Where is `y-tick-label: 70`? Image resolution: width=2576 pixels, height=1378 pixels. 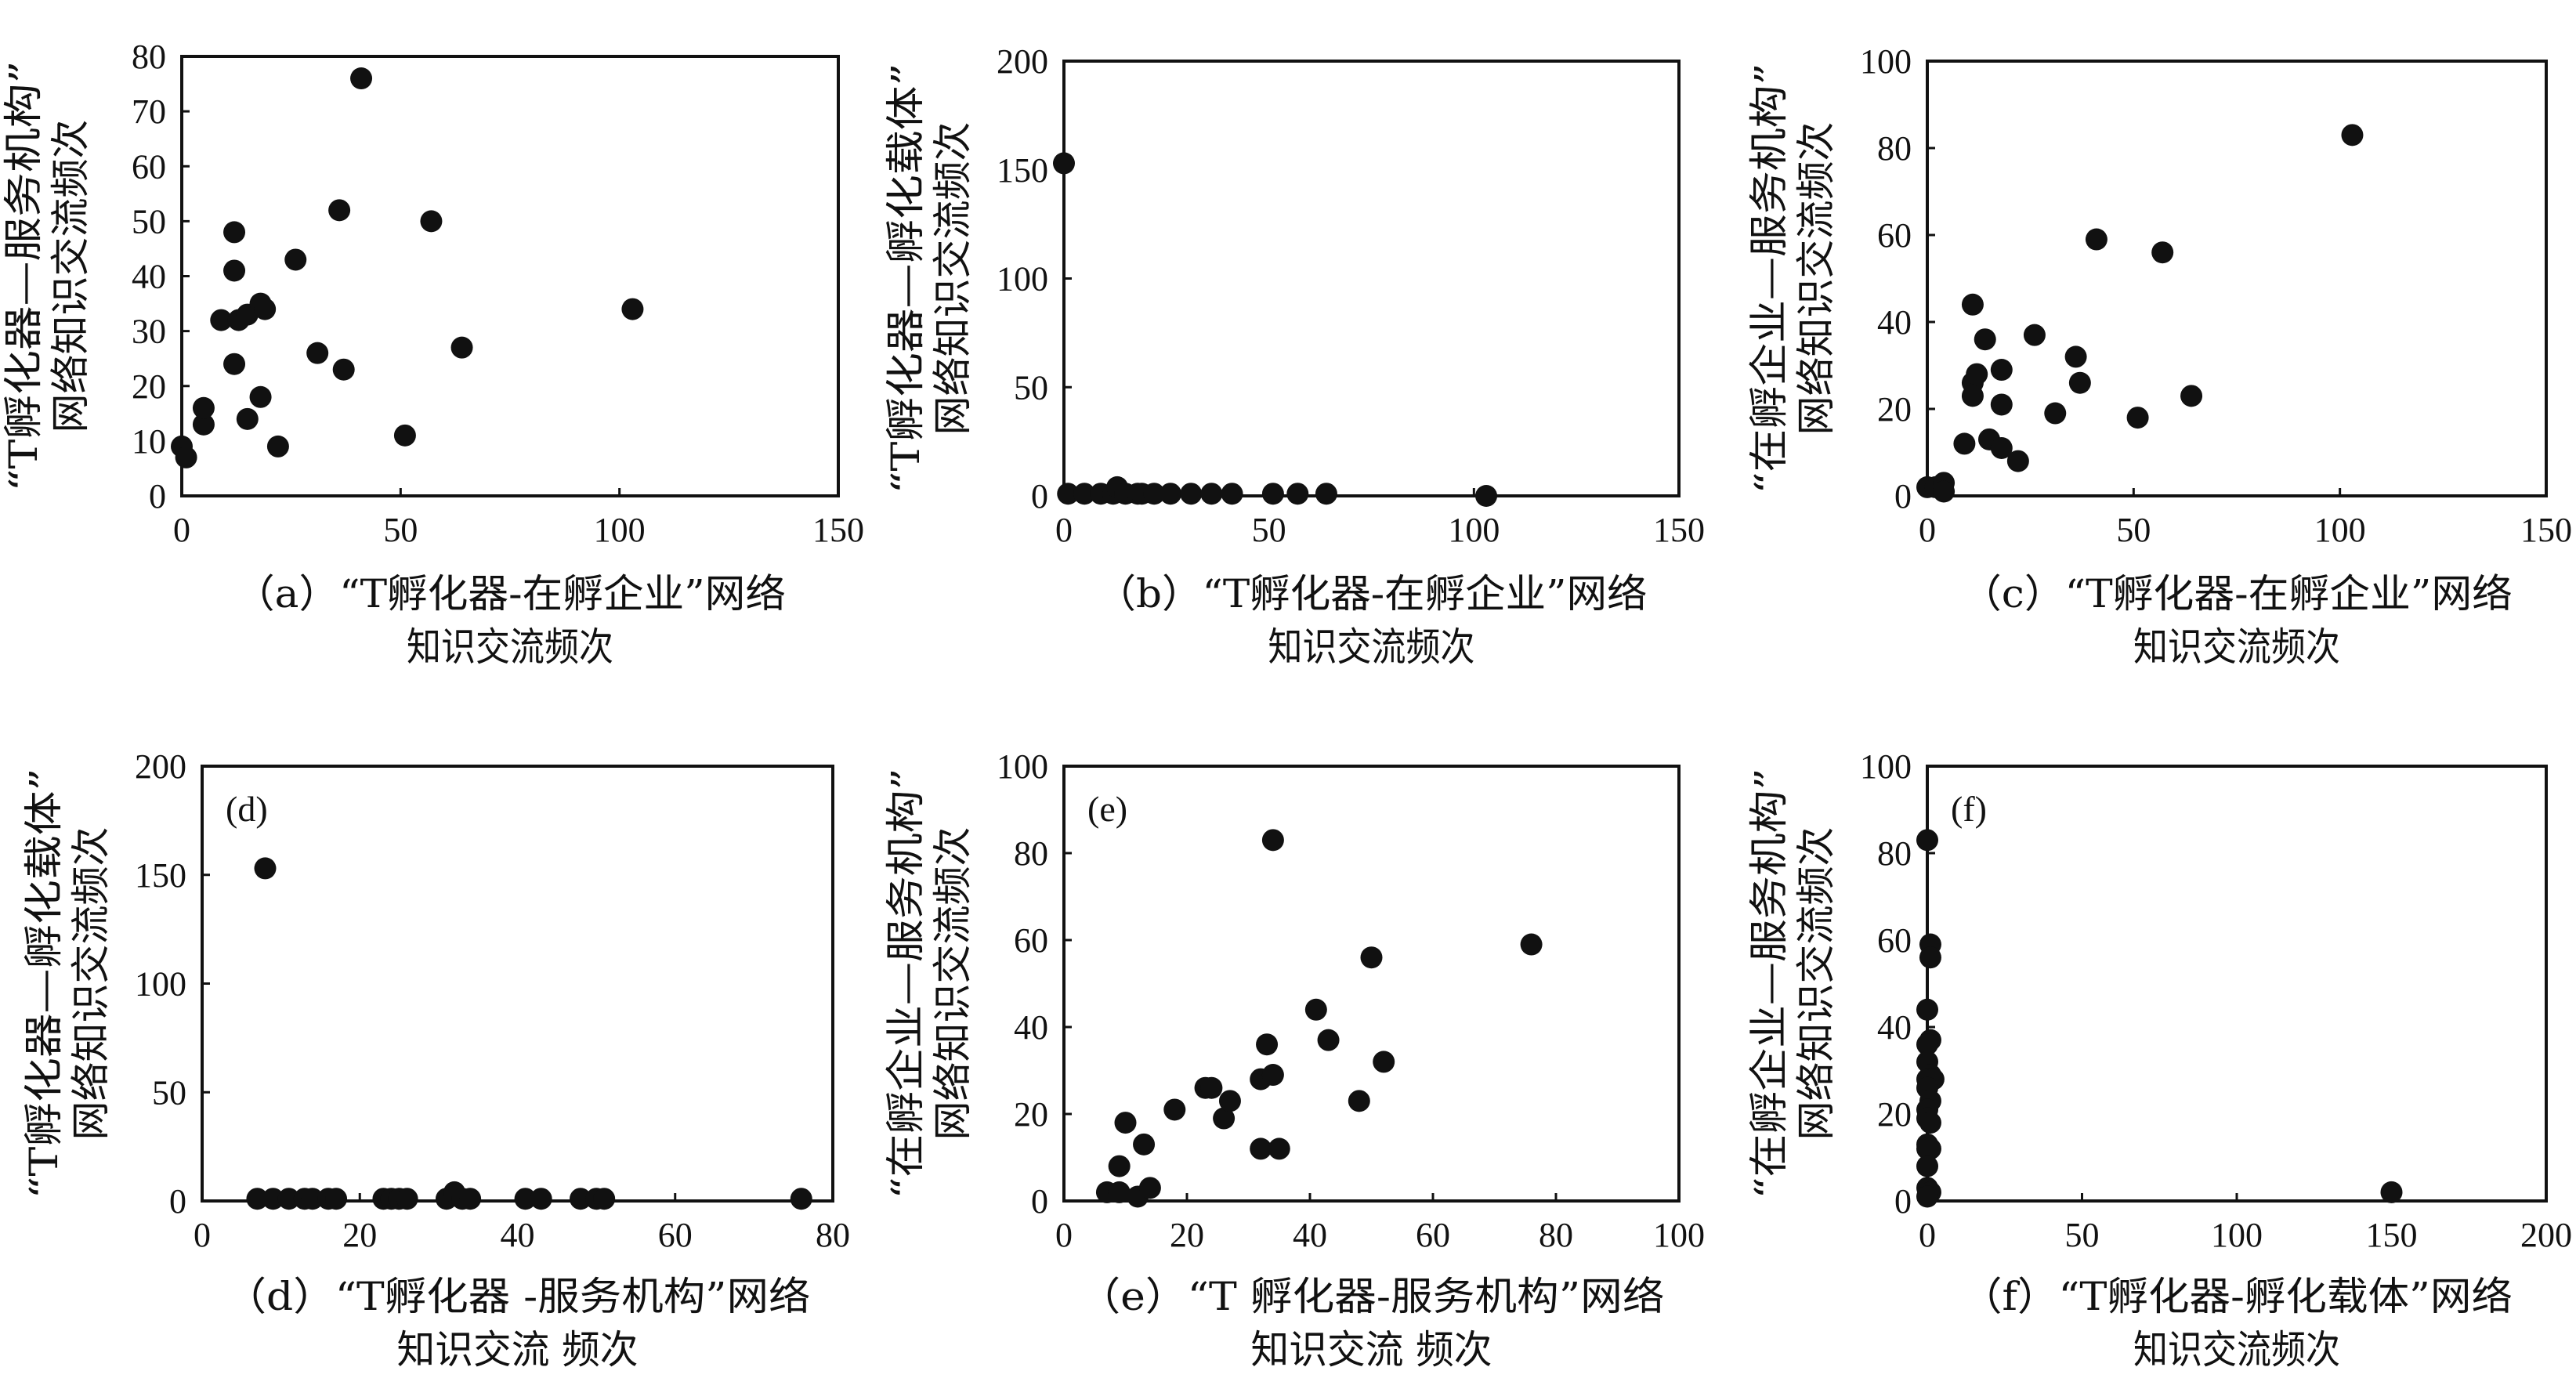 y-tick-label: 70 is located at coordinates (149, 111).